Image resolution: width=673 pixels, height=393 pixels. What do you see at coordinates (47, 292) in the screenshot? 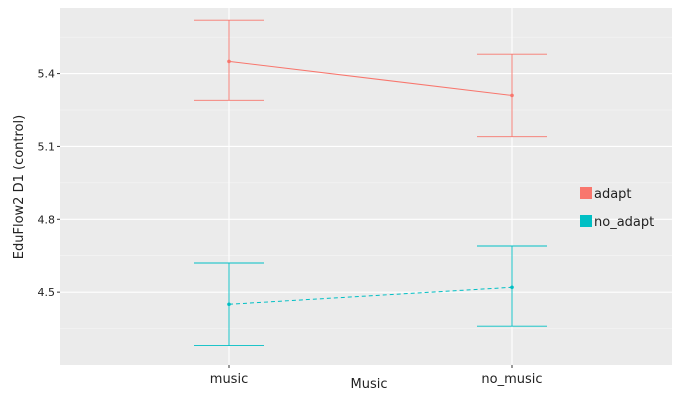
I see `y-tick-label: 4.5` at bounding box center [47, 292].